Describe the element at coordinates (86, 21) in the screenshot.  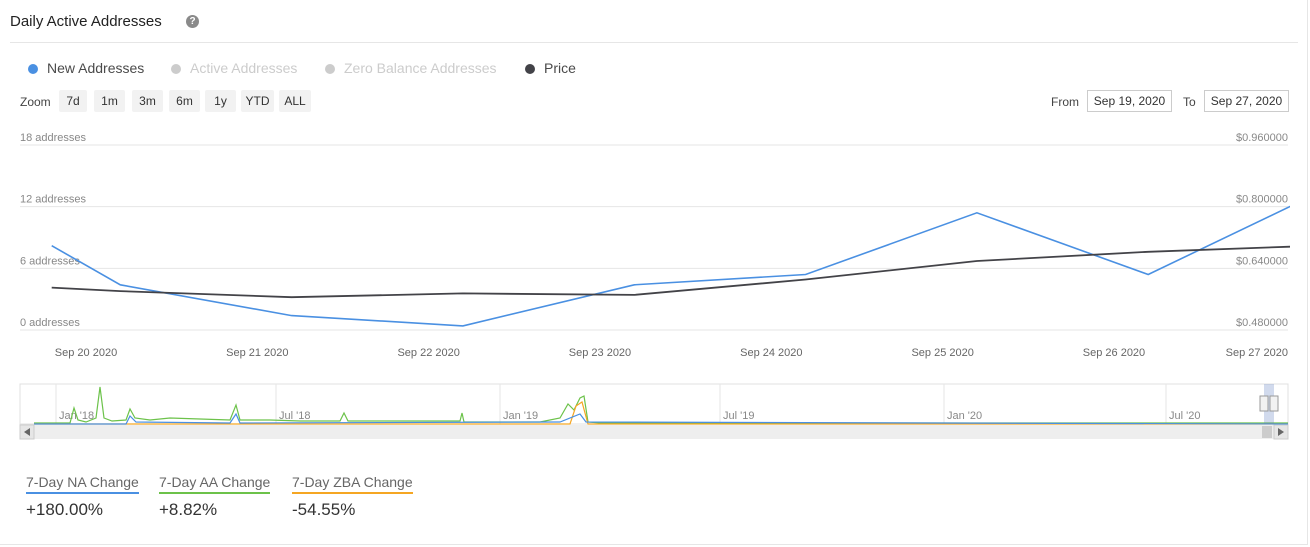
I see `card-title: Daily Active Addresses` at that location.